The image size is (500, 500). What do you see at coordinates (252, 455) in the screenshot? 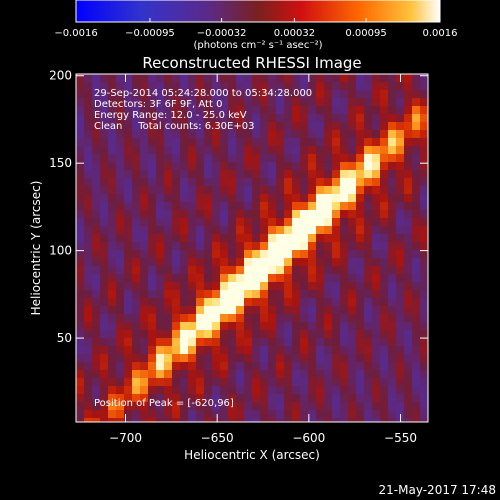
I see `x-axis-label: Heliocentric X (arcsec)` at bounding box center [252, 455].